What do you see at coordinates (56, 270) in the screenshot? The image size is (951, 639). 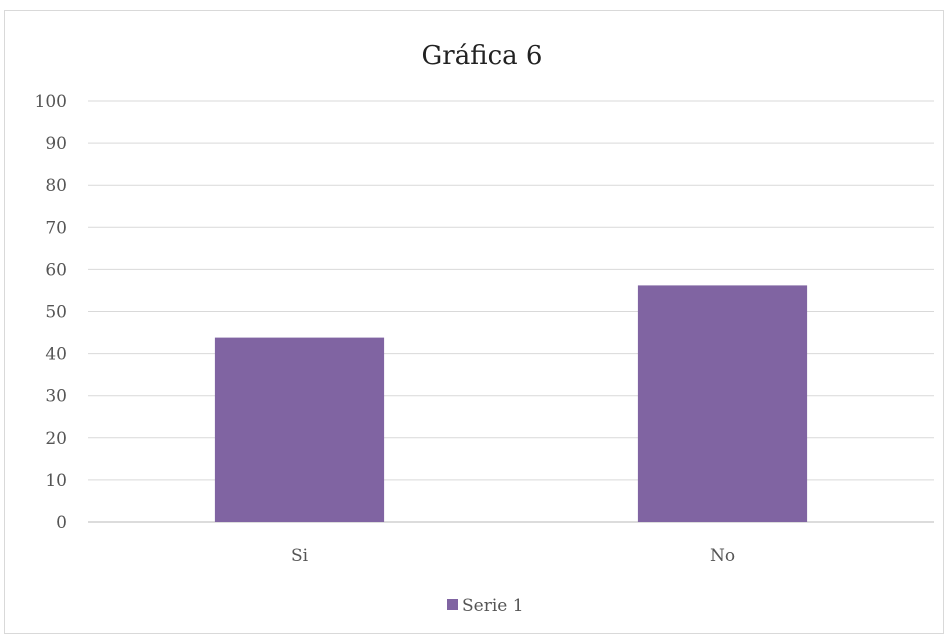 I see `y-tick-label-60: 60` at bounding box center [56, 270].